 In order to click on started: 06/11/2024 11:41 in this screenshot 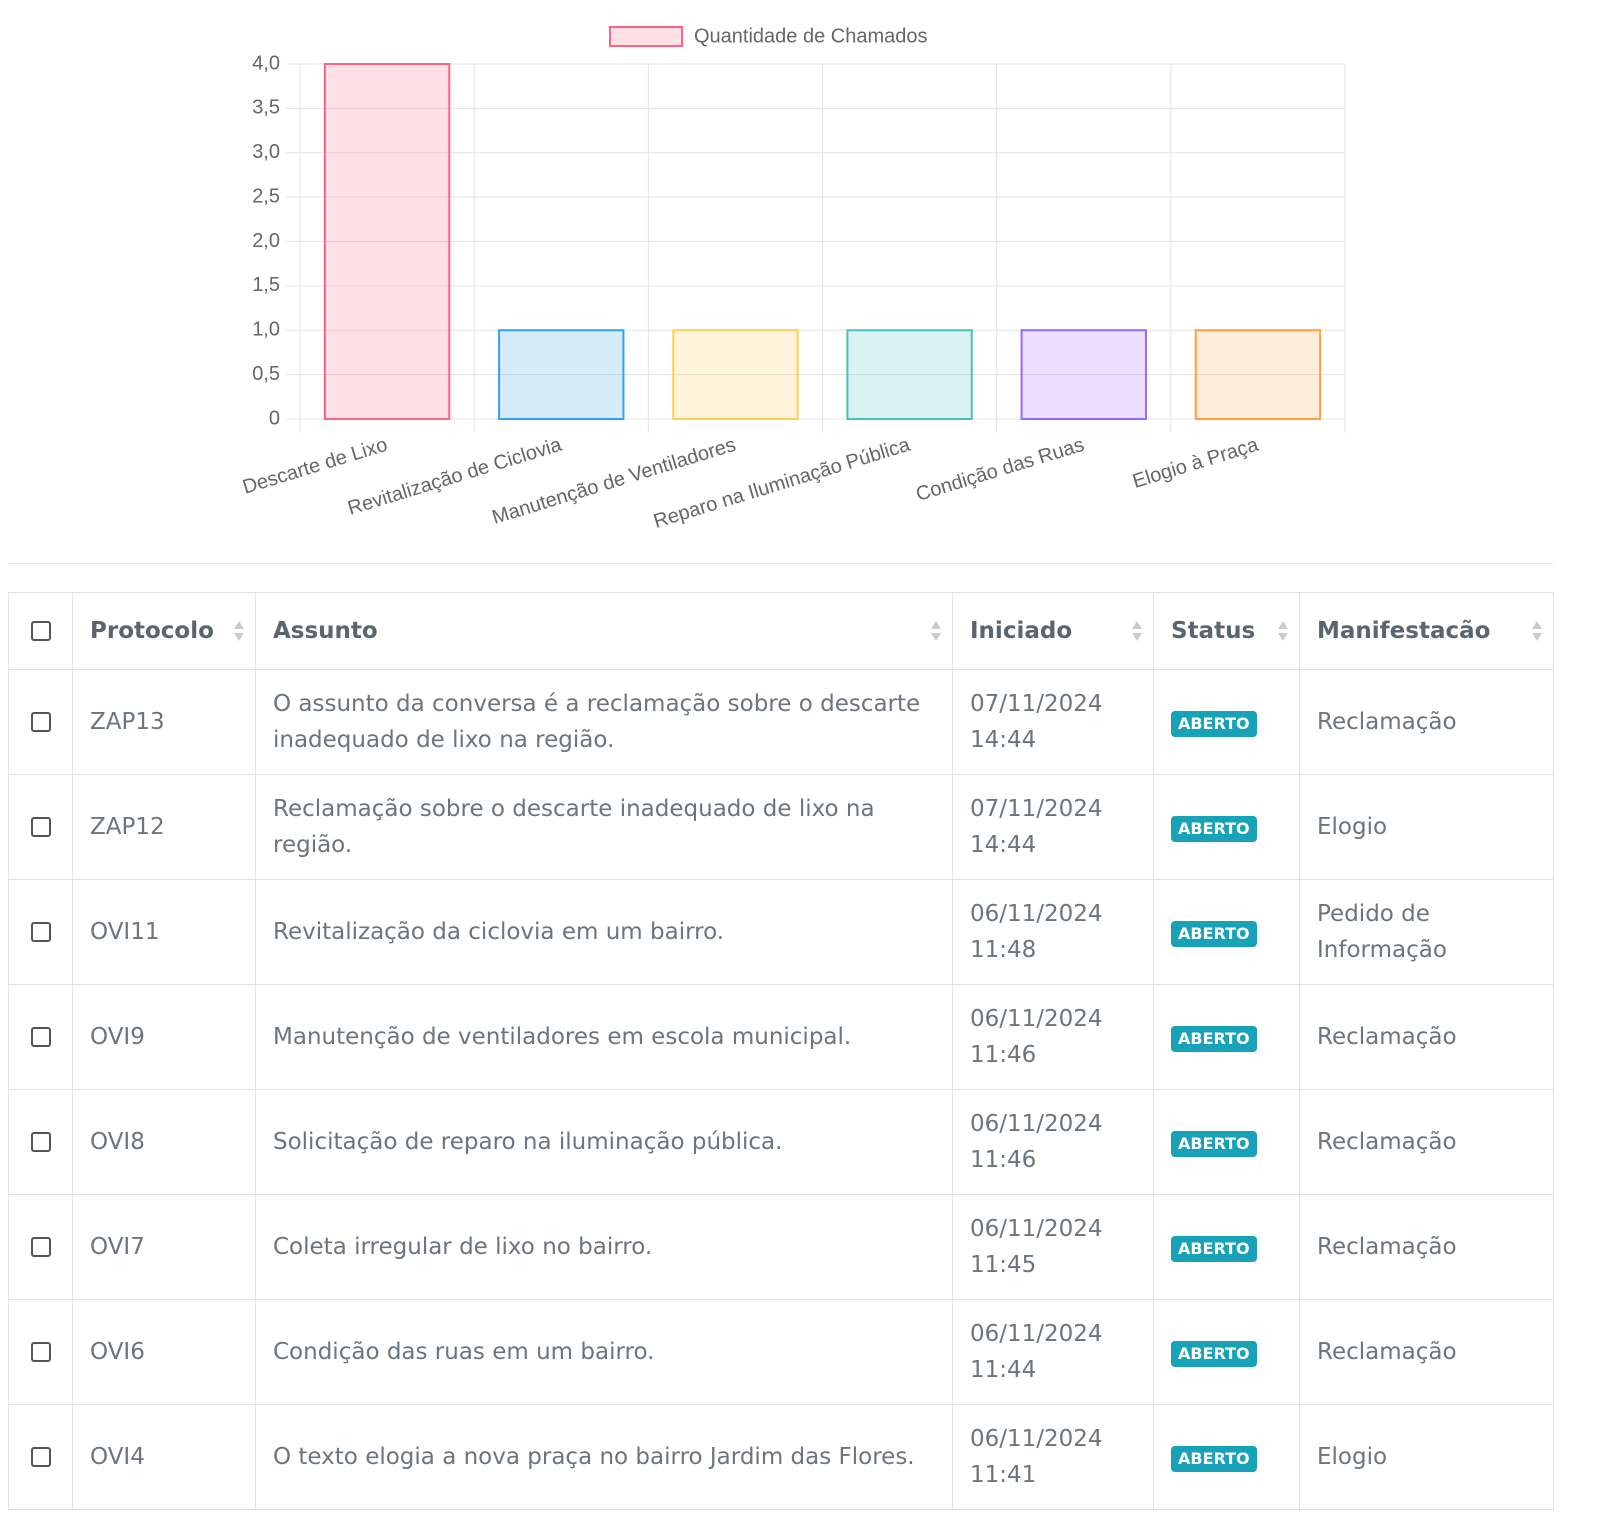, I will do `click(1036, 1457)`.